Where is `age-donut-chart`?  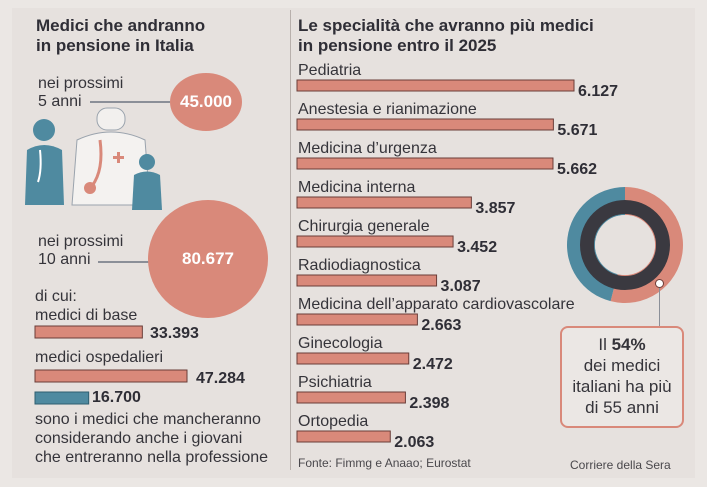
age-donut-chart is located at coordinates (624, 245).